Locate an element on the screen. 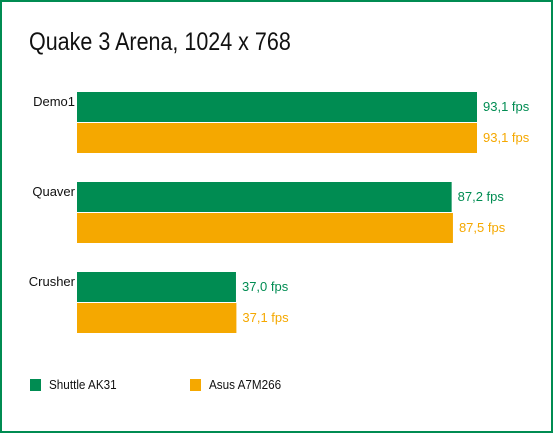 The height and width of the screenshot is (433, 553). legend-item-series-2: Asus A7M266 is located at coordinates (239, 384).